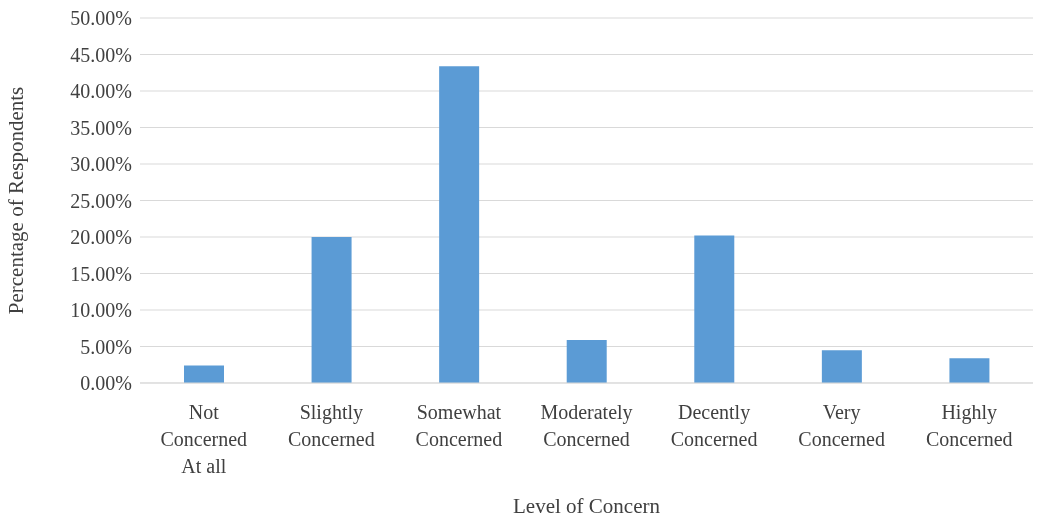  What do you see at coordinates (101, 91) in the screenshot?
I see `y-tick-label: 40.00%` at bounding box center [101, 91].